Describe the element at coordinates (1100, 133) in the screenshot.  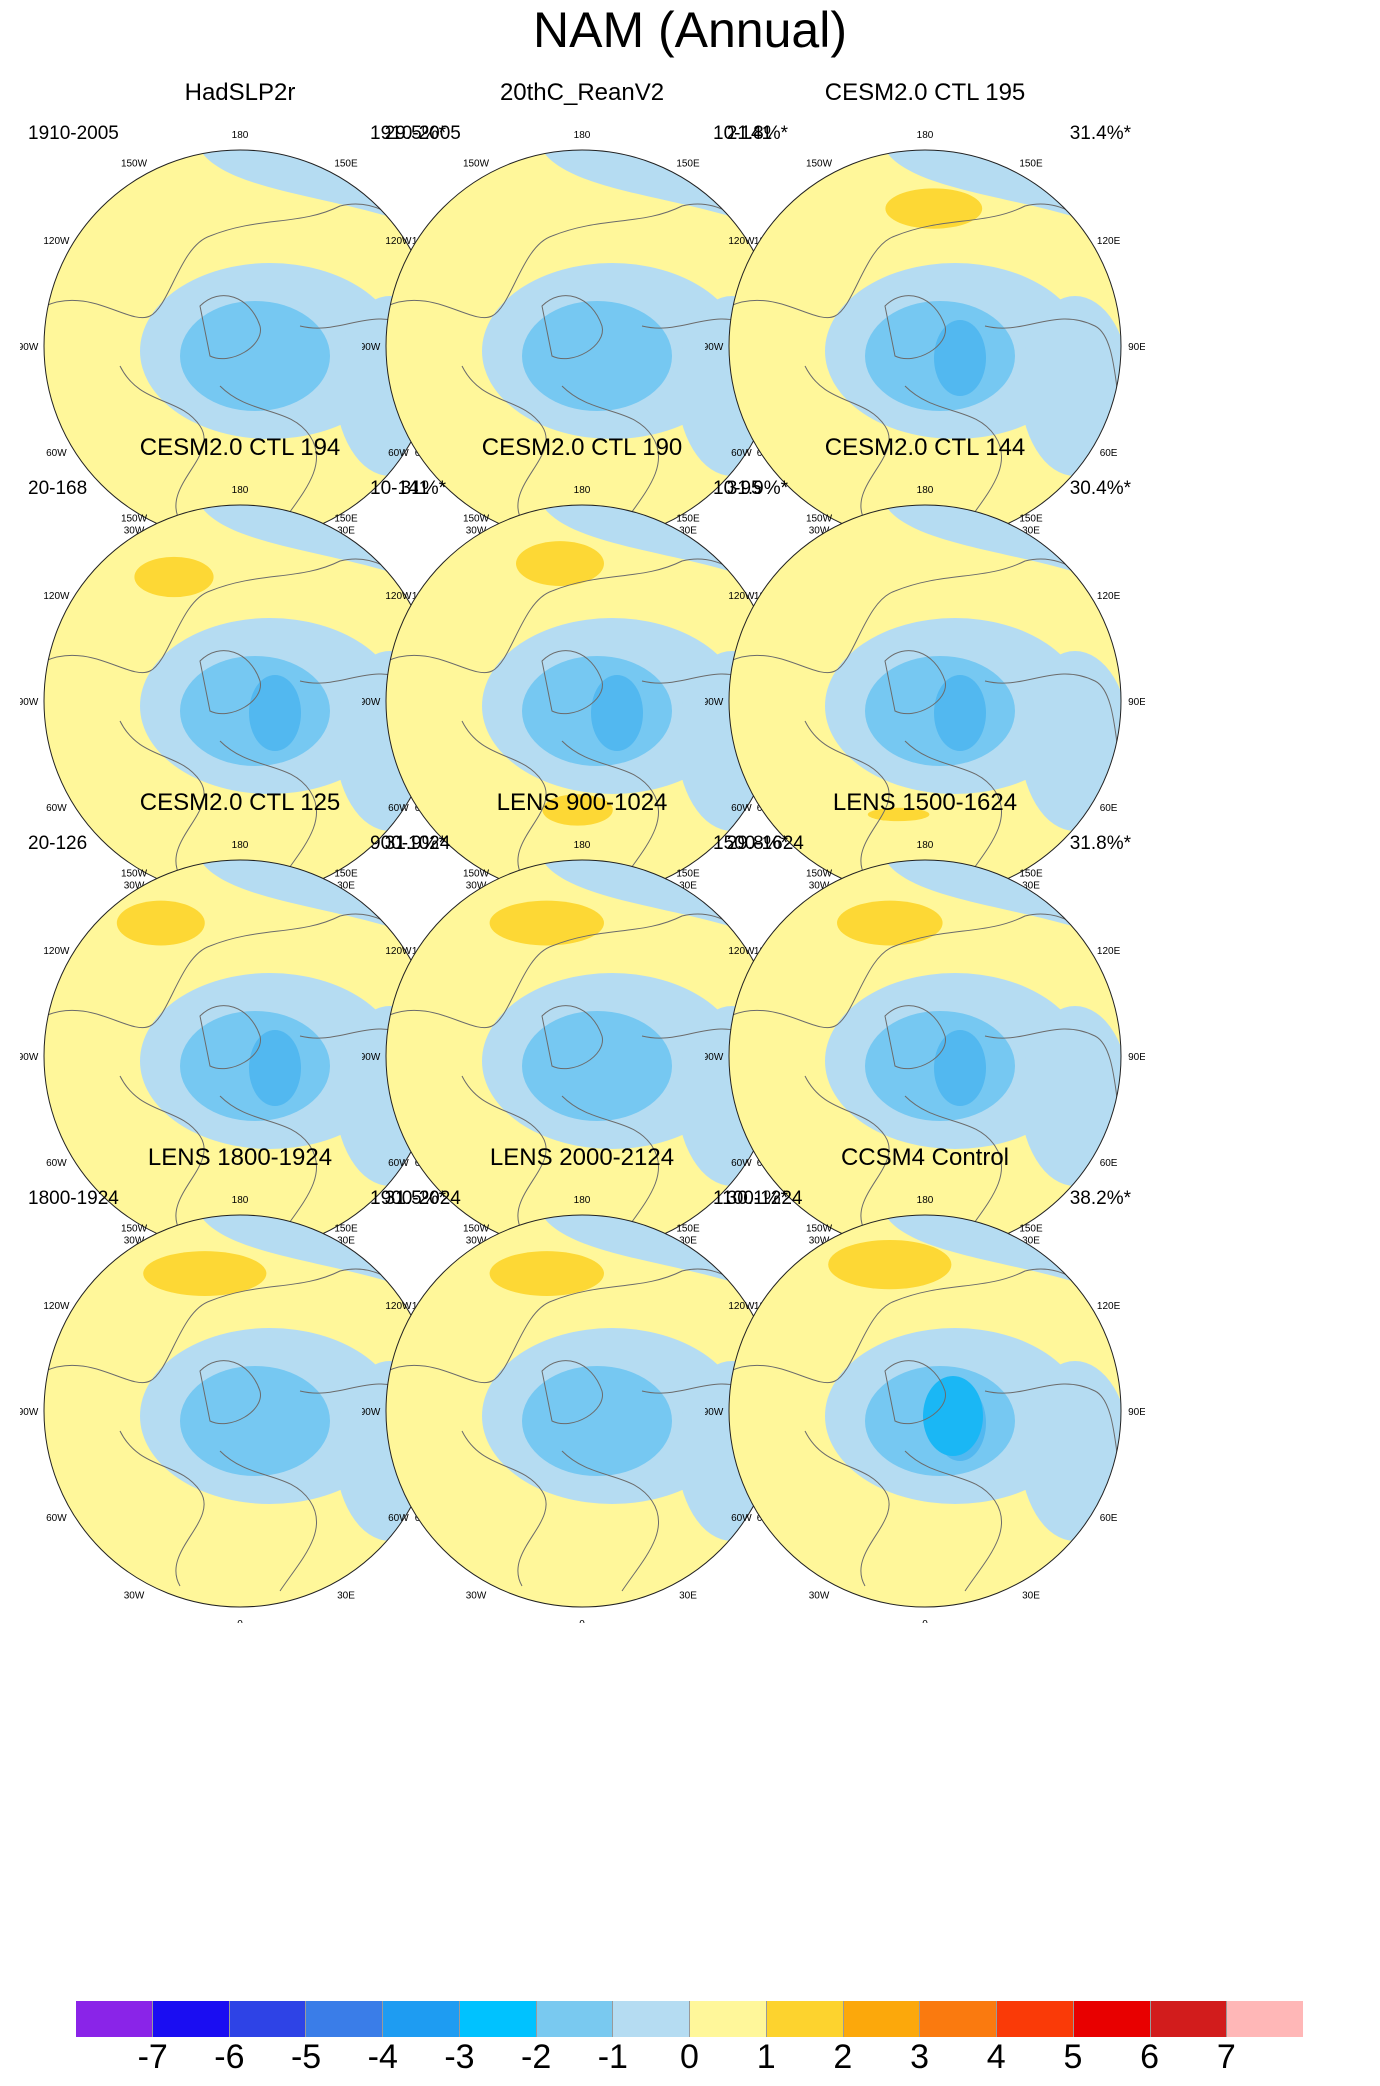
I see `panel-variance-percent: 31.4%*` at that location.